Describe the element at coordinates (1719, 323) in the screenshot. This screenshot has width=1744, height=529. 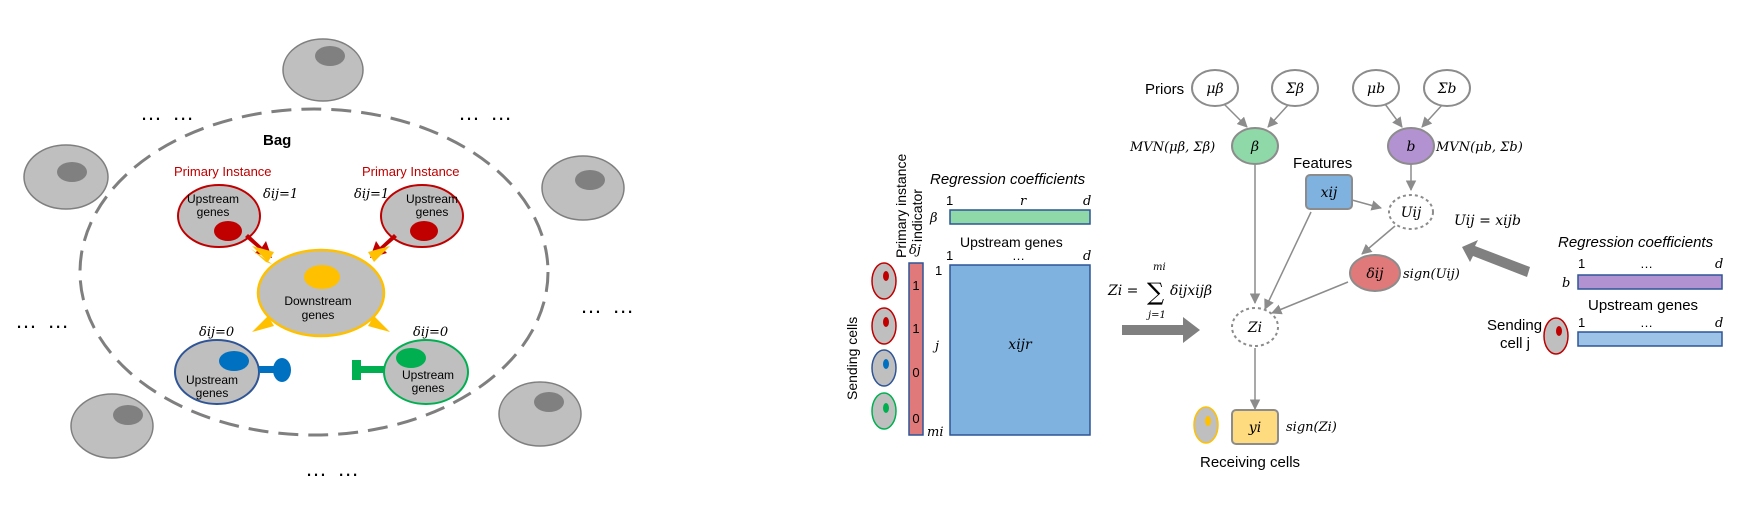
I see `up-idx-d: d` at that location.